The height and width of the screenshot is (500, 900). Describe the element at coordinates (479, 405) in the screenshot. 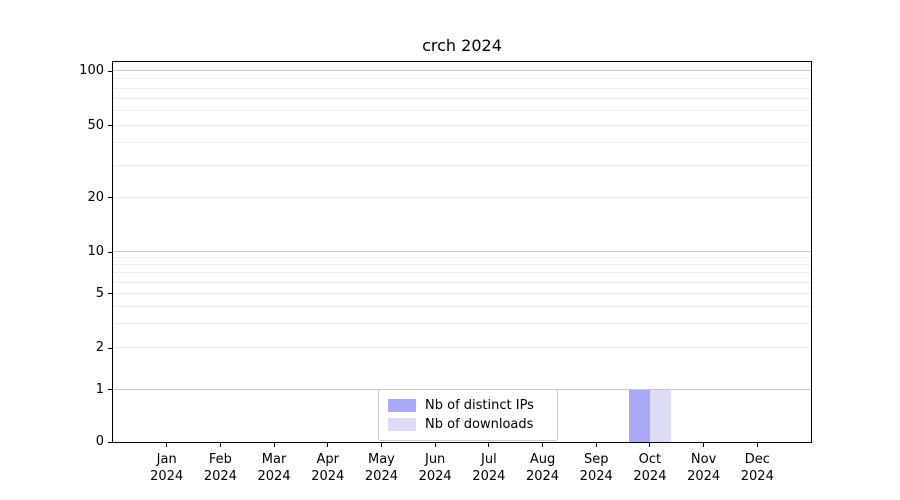

I see `legend-label-distinct-ips: Nb of distinct IPs` at that location.